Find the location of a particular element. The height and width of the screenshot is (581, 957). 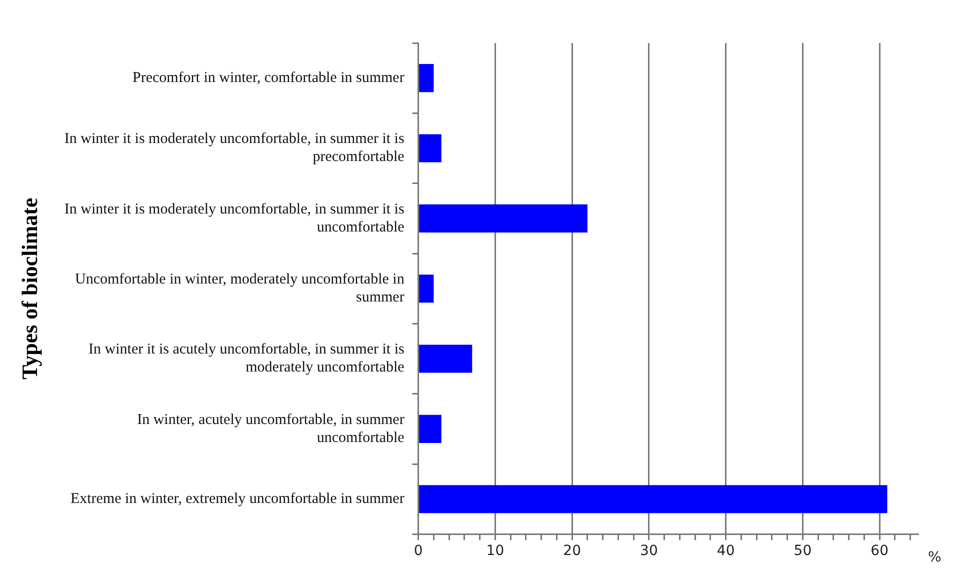

x-tick-label: 20 is located at coordinates (572, 551).